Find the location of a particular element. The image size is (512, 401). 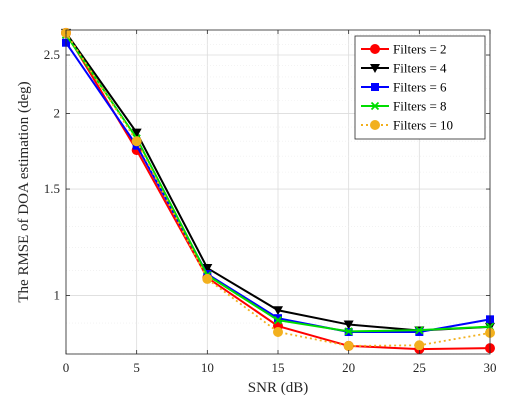

legend-item: Filters = 4 is located at coordinates (404, 68).